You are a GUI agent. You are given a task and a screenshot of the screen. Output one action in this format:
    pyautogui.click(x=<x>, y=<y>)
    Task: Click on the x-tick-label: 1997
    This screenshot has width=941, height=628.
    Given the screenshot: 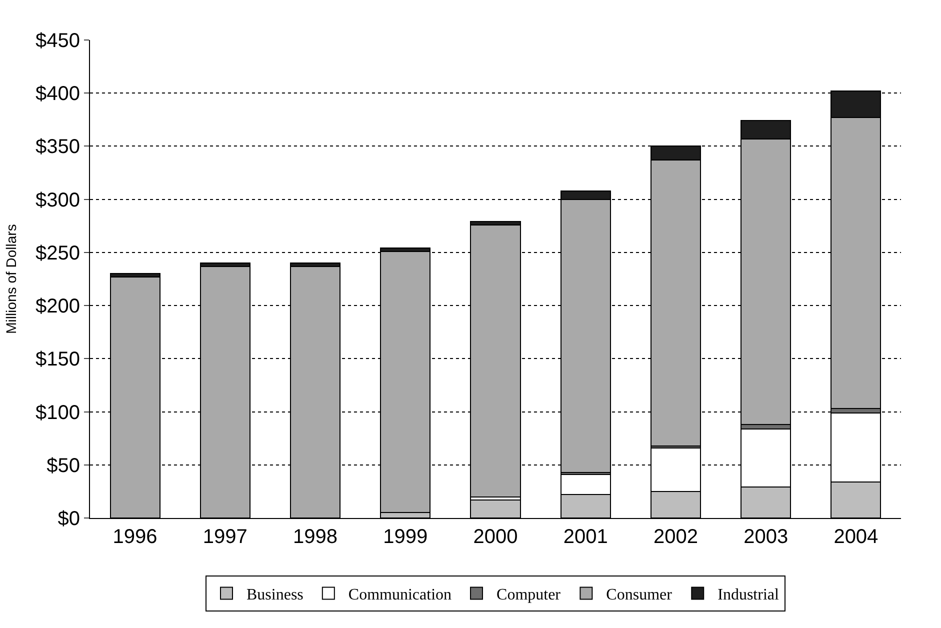 What is the action you would take?
    pyautogui.click(x=225, y=537)
    